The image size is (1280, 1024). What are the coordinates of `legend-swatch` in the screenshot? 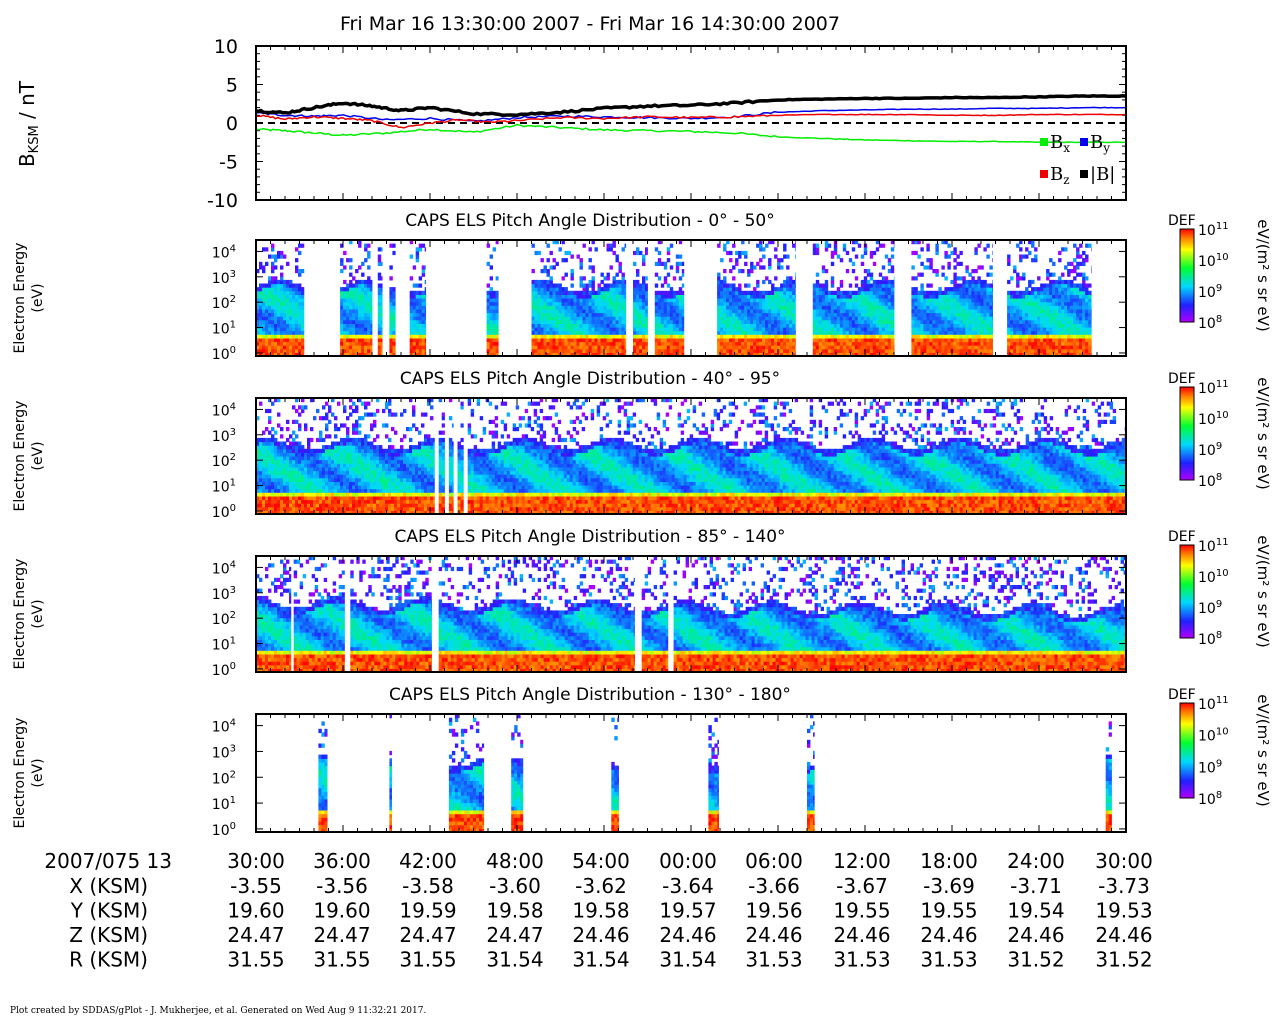 It's located at (1044, 142).